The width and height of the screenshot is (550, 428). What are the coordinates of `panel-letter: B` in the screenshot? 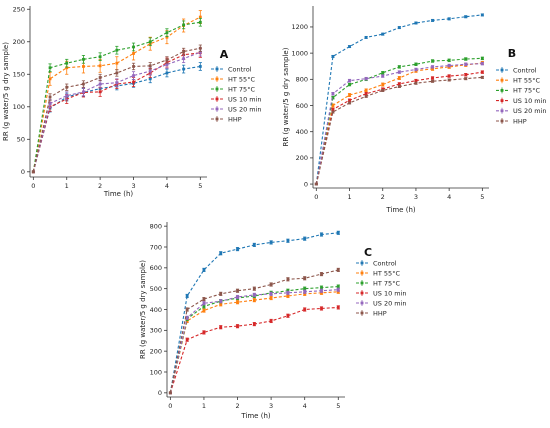 It's located at (512, 53).